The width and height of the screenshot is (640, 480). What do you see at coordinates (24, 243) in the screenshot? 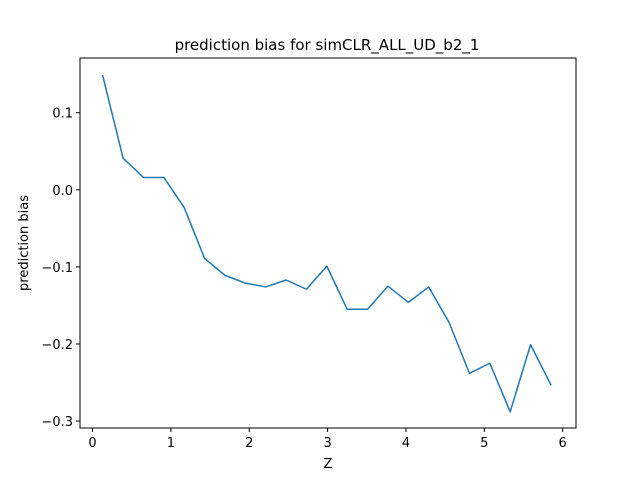
I see `y-axis-label: prediction bias` at bounding box center [24, 243].